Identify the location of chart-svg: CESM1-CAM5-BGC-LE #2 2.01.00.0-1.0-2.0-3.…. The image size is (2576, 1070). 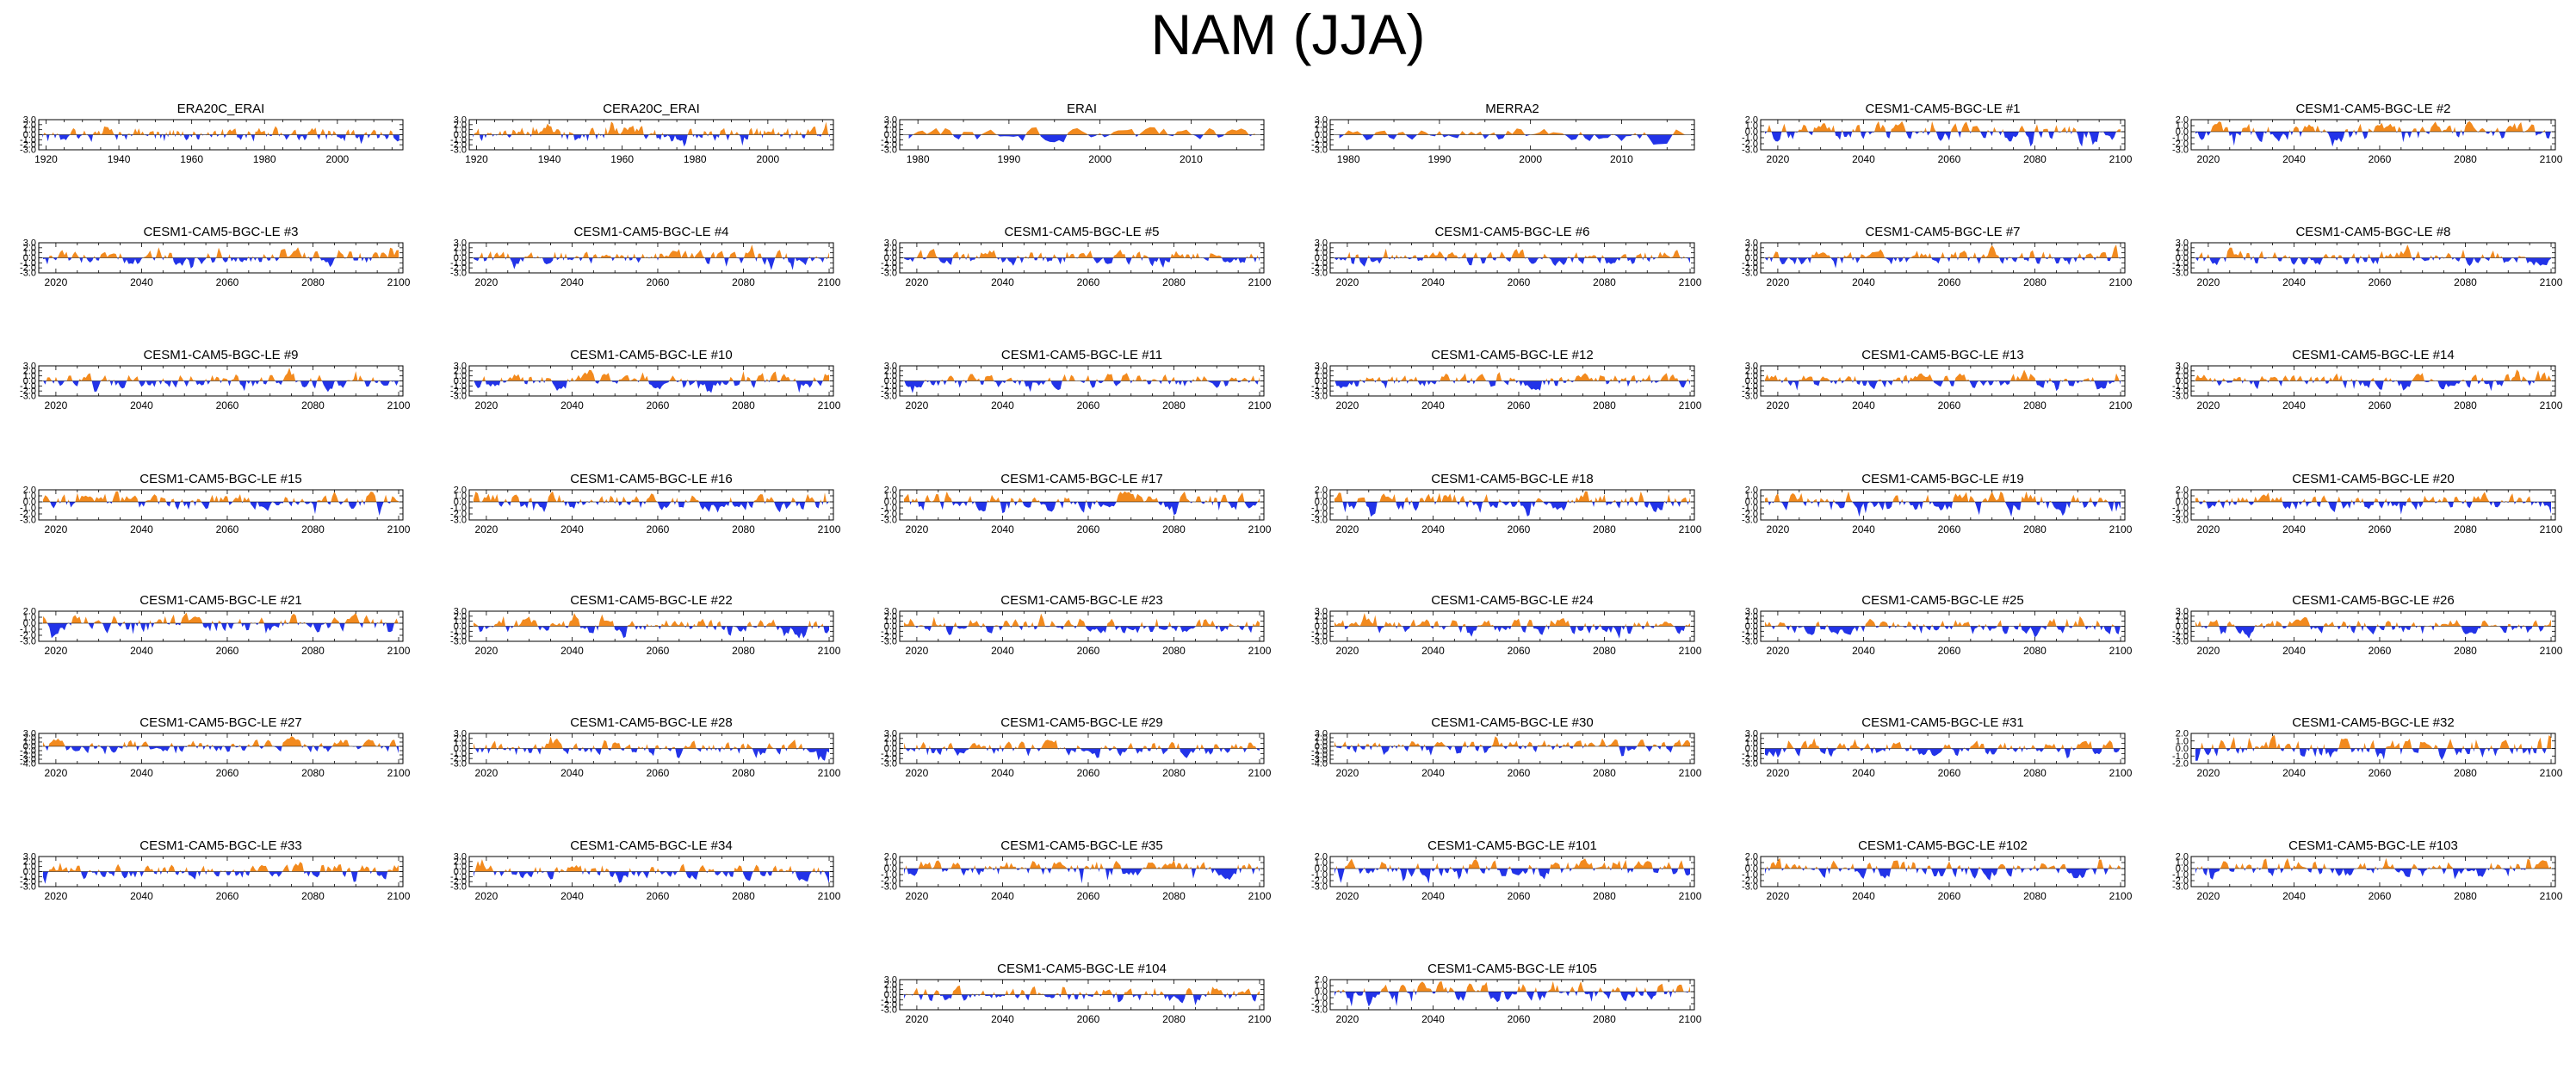
(2368, 133).